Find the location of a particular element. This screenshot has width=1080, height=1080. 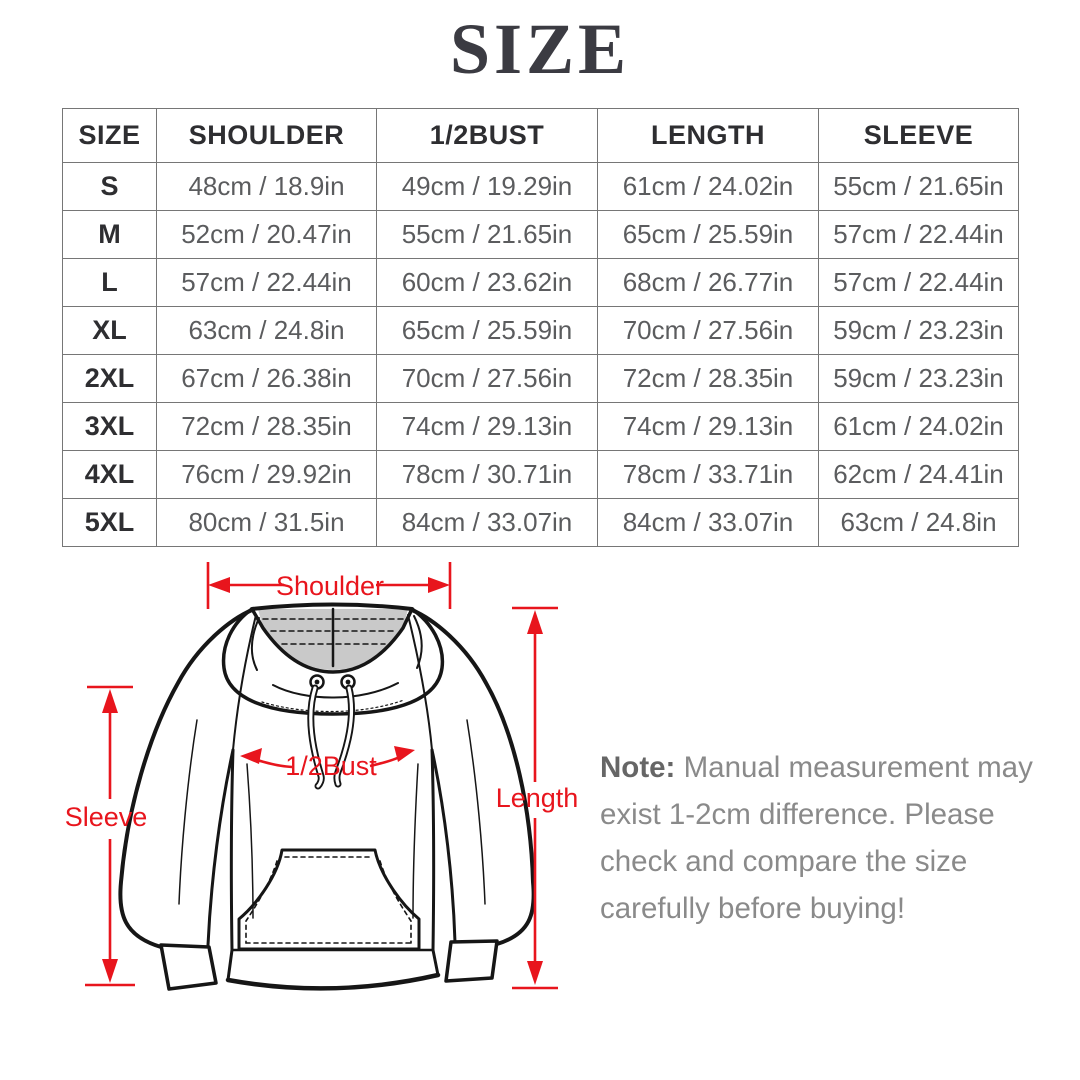

col-header-shoulder: SHOULDER is located at coordinates (266, 135).